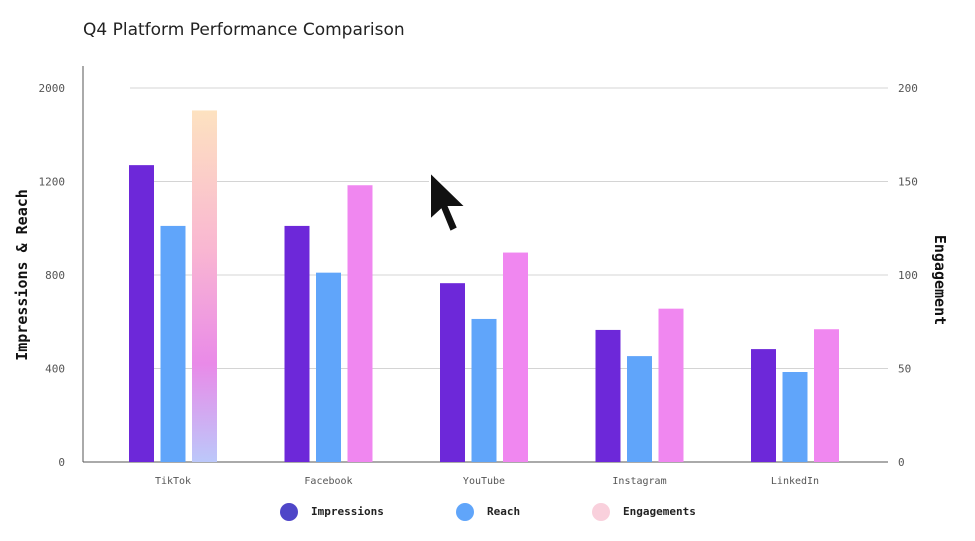 The width and height of the screenshot is (975, 541). What do you see at coordinates (484, 481) in the screenshot?
I see `x-tick-label: YouTube` at bounding box center [484, 481].